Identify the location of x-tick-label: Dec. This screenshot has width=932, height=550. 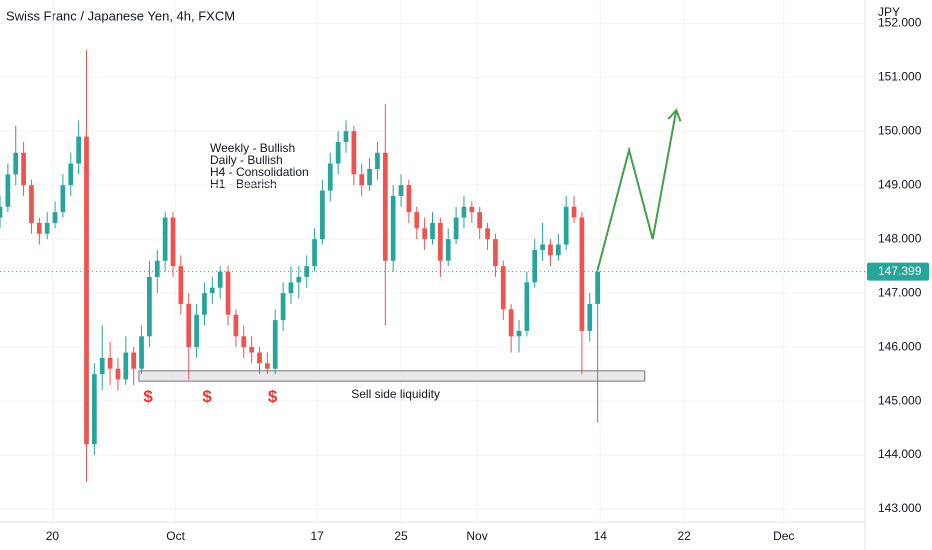
(783, 536).